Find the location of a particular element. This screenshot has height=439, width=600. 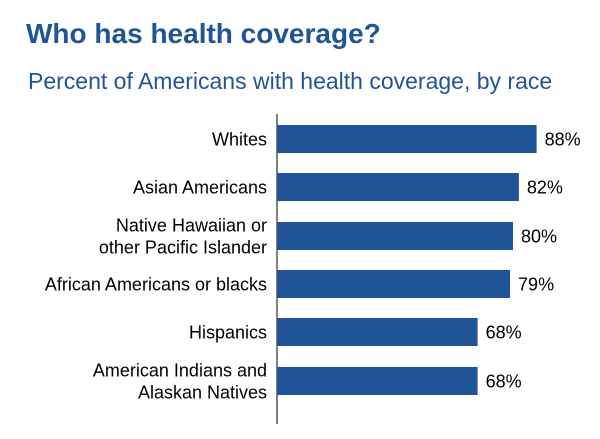

category-label: Asian Americans is located at coordinates (200, 188).